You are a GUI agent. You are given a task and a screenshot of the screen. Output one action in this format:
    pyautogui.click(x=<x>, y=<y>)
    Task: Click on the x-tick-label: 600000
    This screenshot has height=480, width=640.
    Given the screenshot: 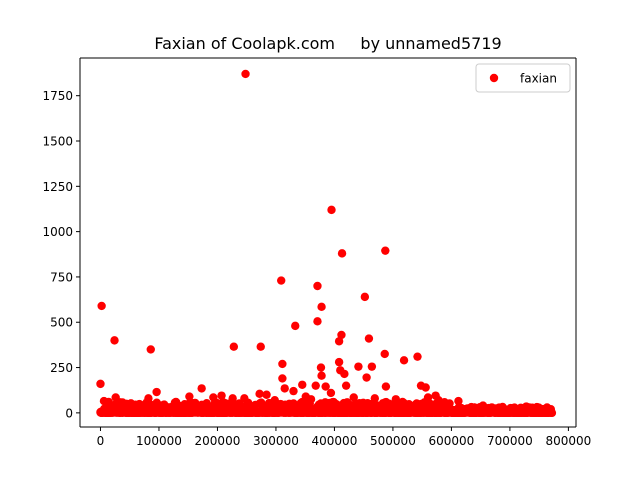 What is the action you would take?
    pyautogui.click(x=452, y=441)
    